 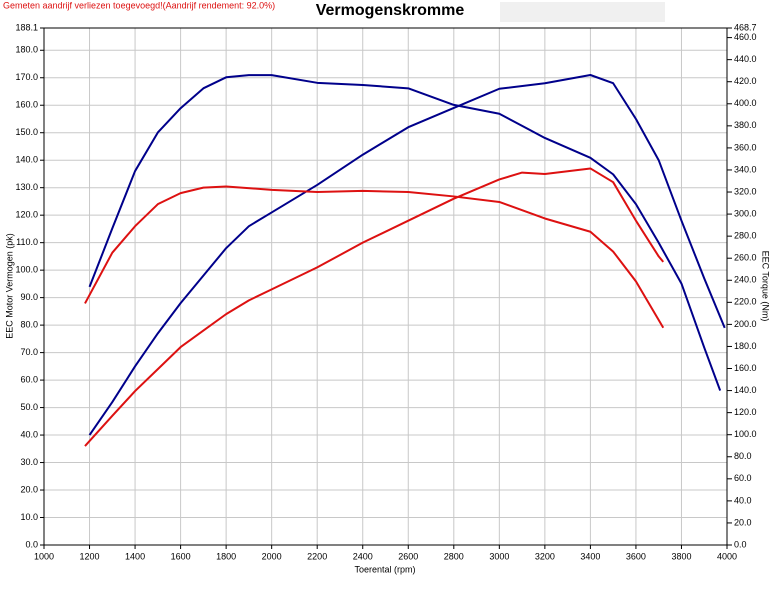 What do you see at coordinates (26, 50) in the screenshot?
I see `y-tick-label: 180.0` at bounding box center [26, 50].